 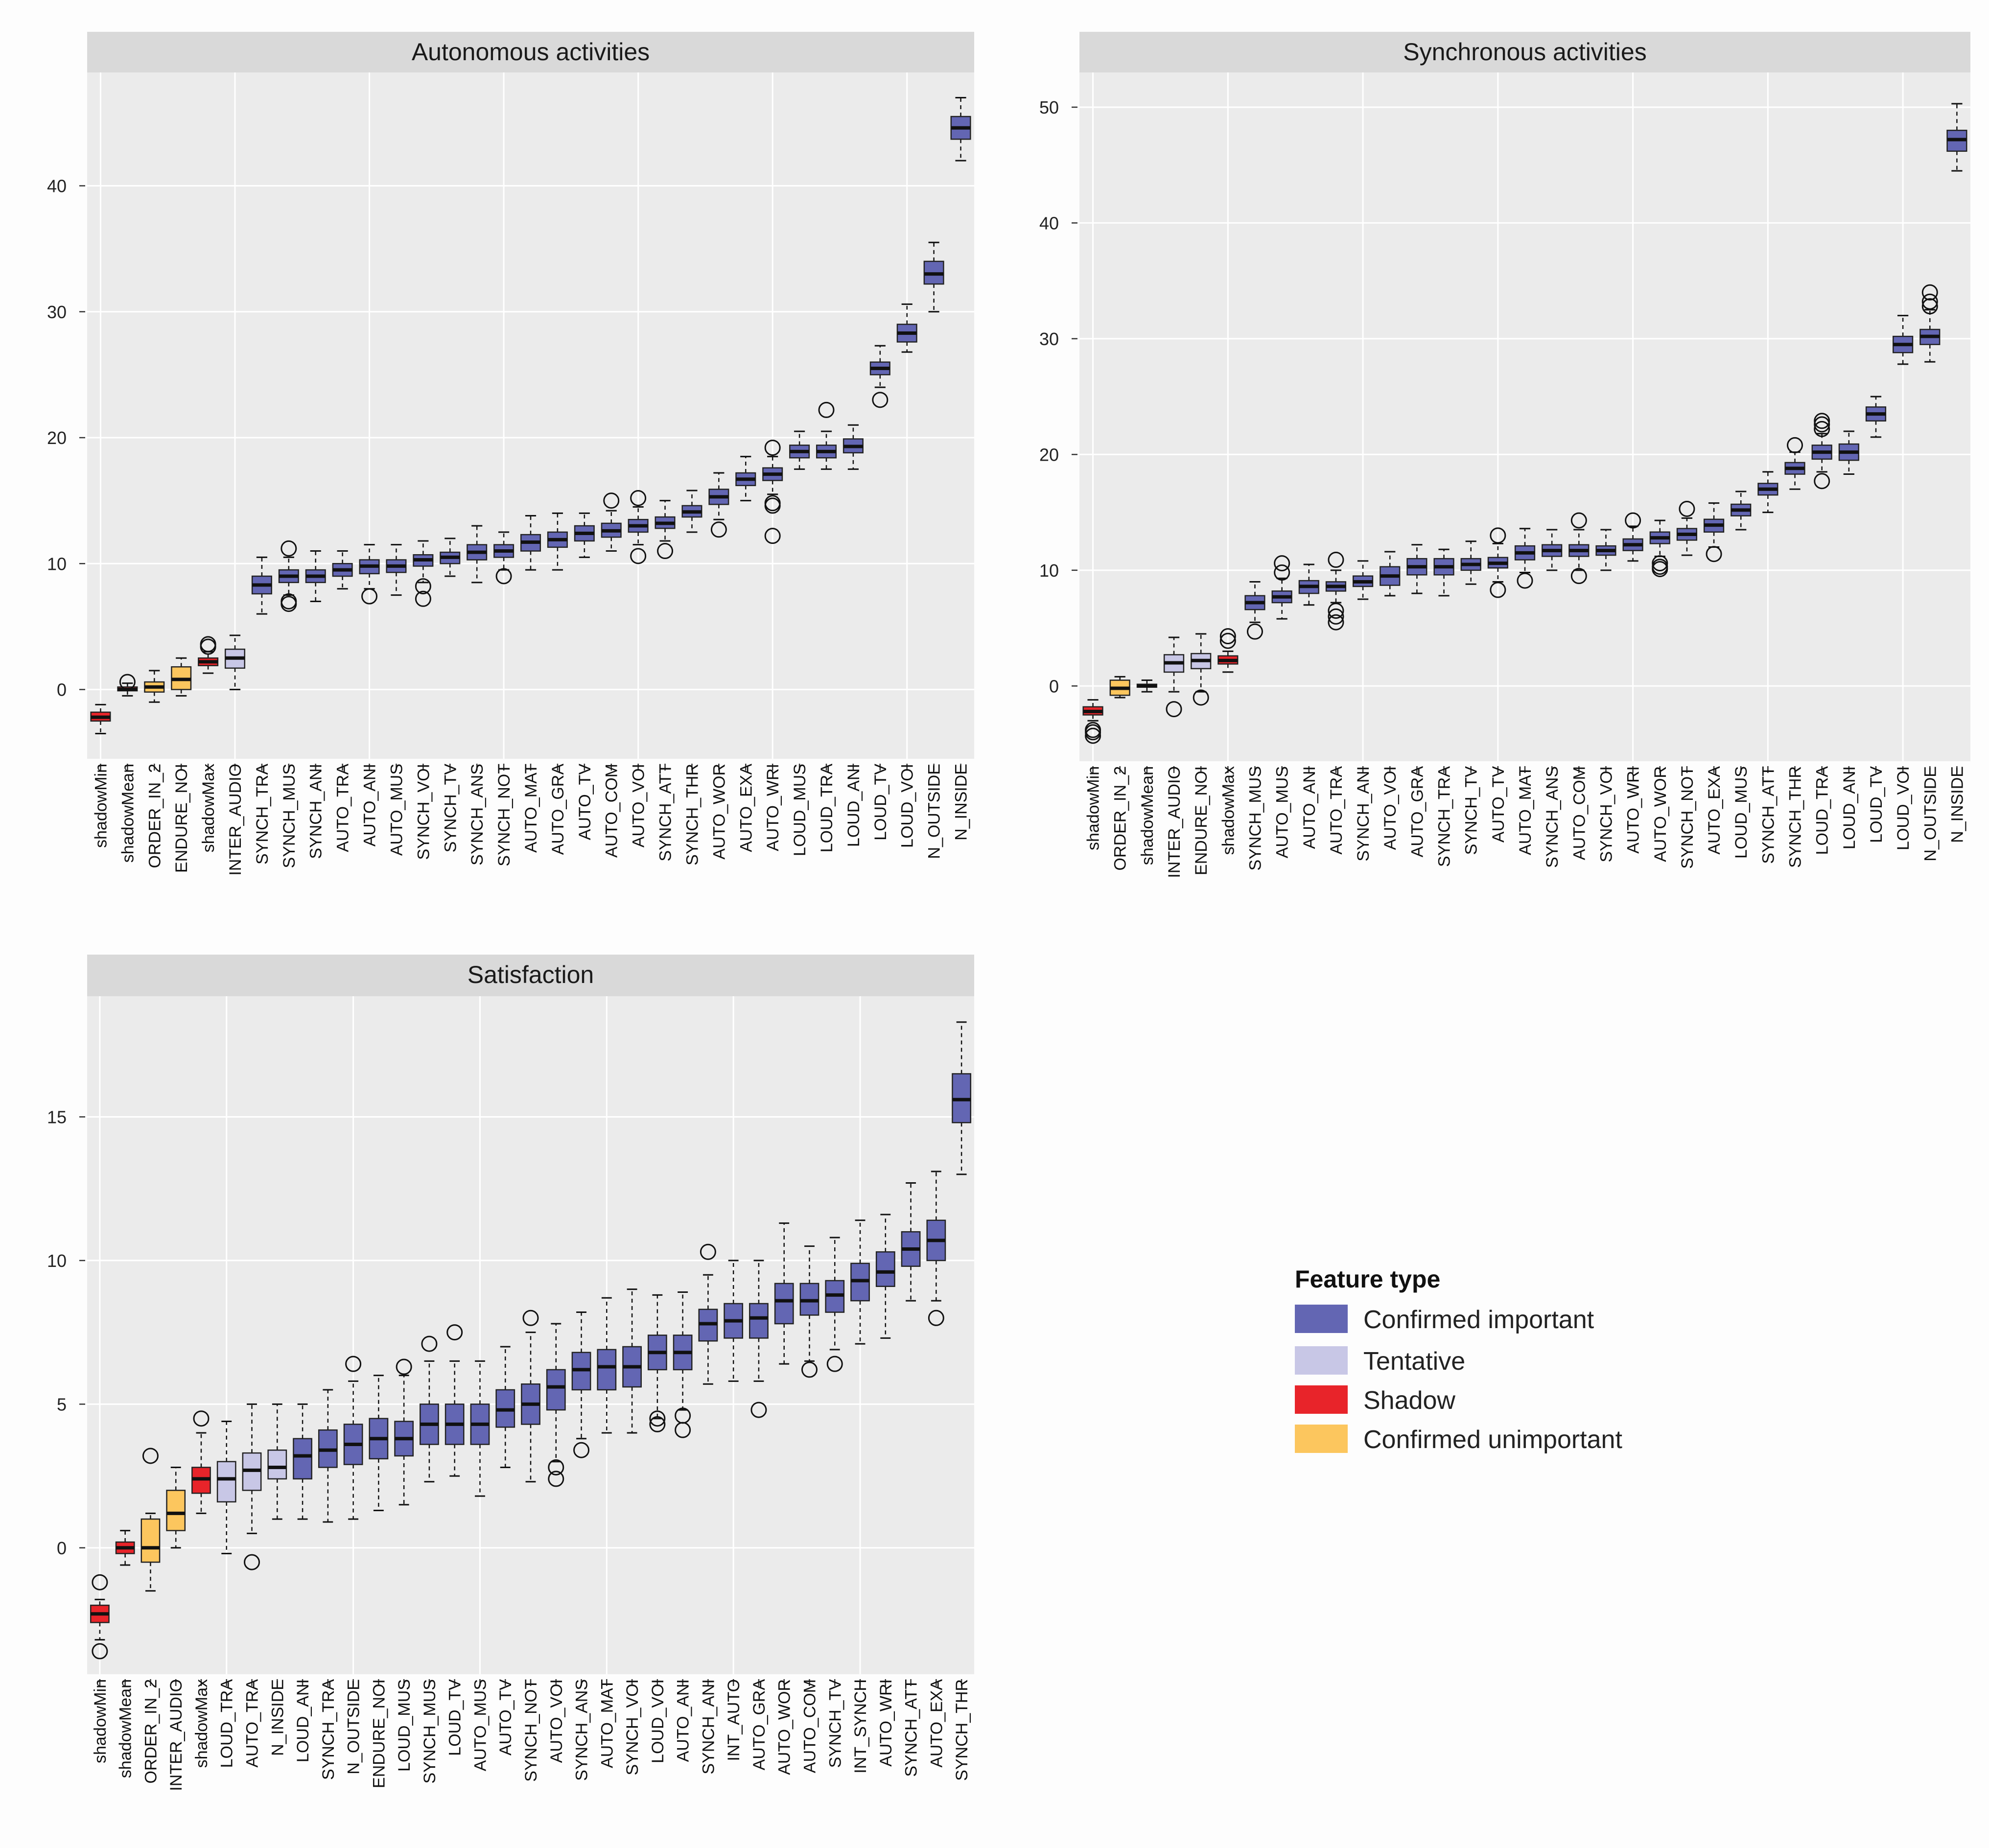 What do you see at coordinates (1552, 550) in the screenshot?
I see `box-SYNCH_ANS` at bounding box center [1552, 550].